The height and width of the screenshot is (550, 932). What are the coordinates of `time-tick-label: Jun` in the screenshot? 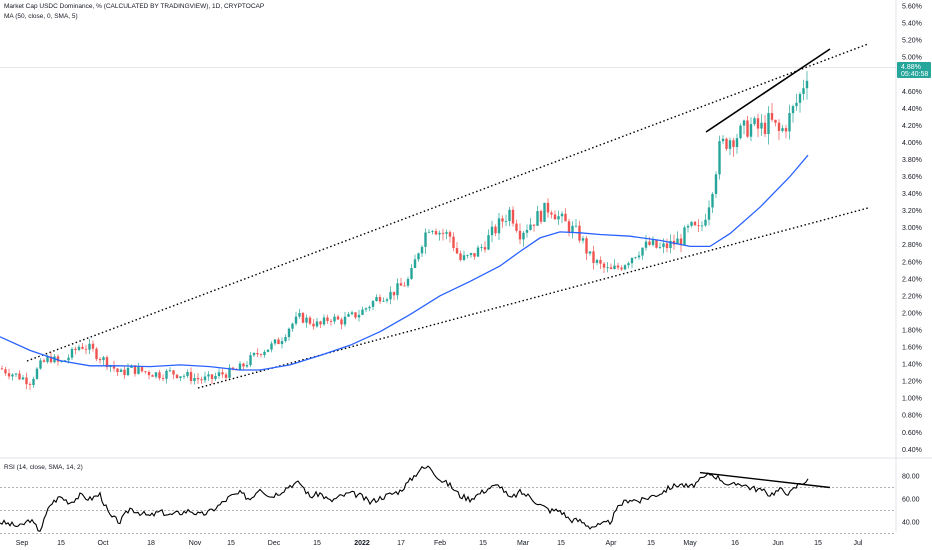 It's located at (777, 543).